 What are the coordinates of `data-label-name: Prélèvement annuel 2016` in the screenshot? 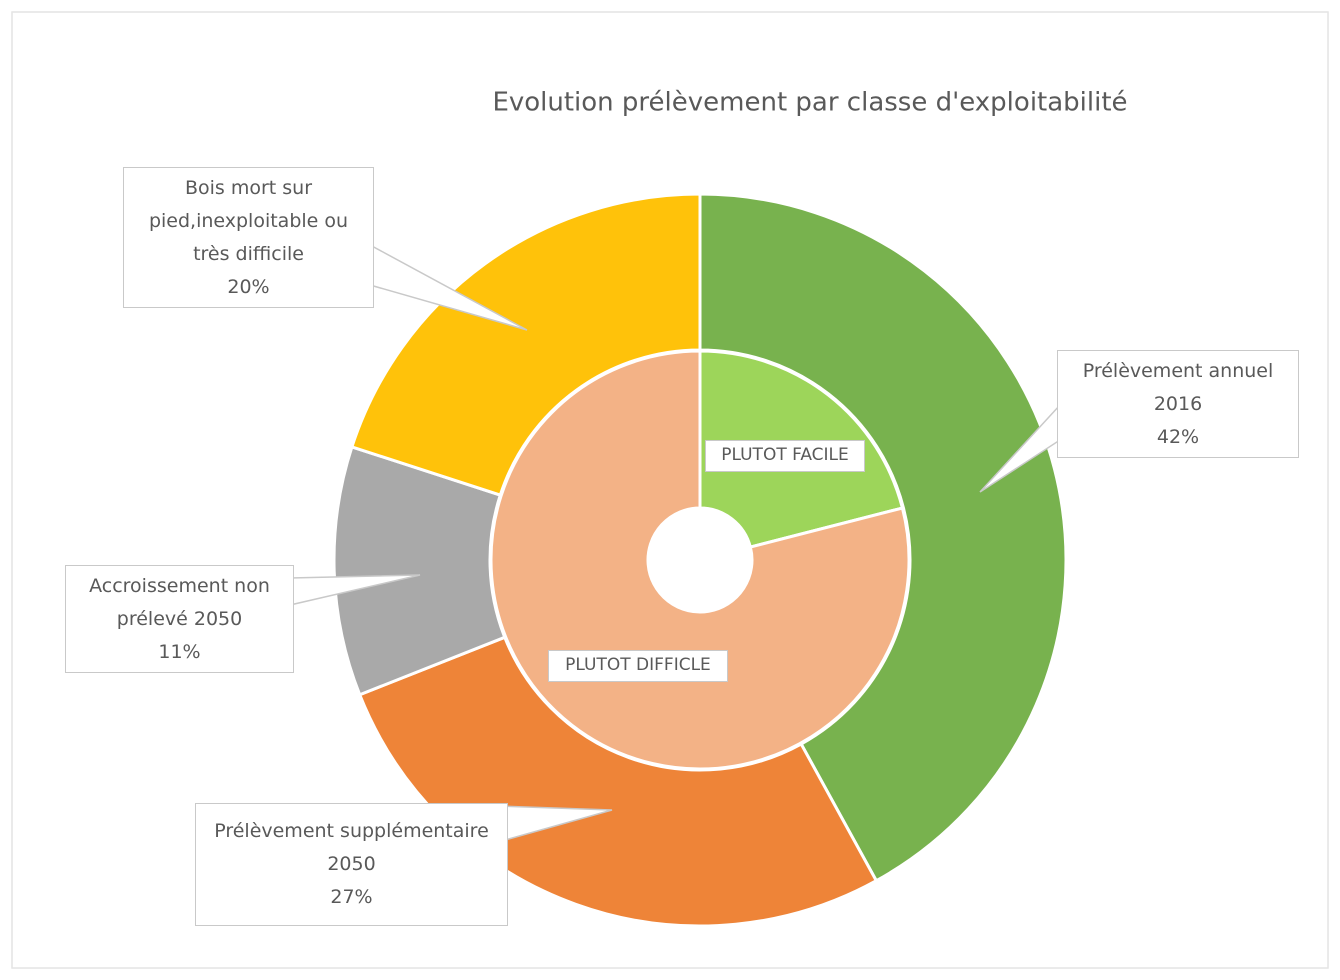 It's located at (1178, 387).